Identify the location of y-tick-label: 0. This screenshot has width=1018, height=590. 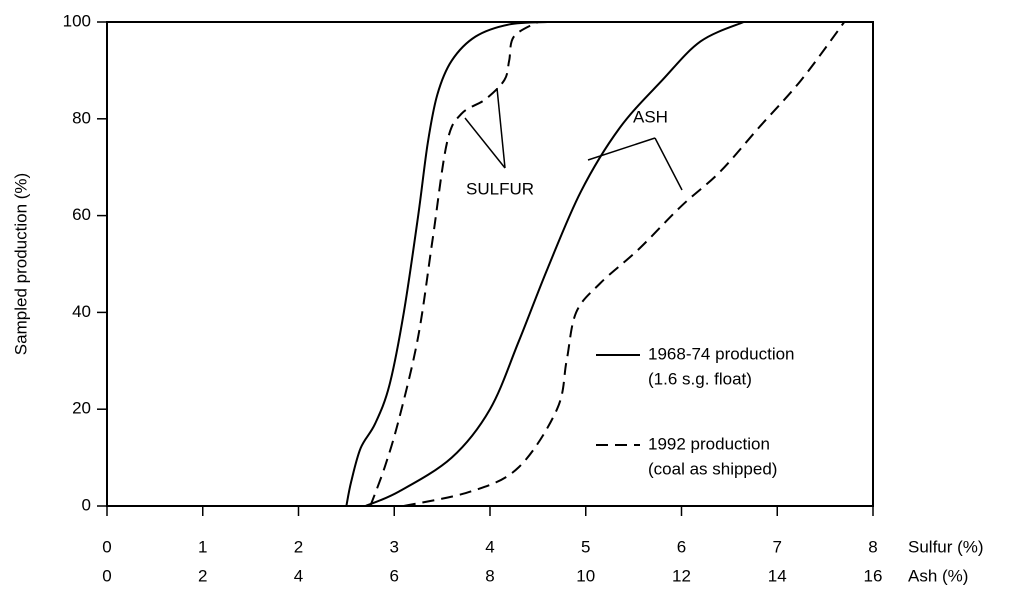
(86, 504).